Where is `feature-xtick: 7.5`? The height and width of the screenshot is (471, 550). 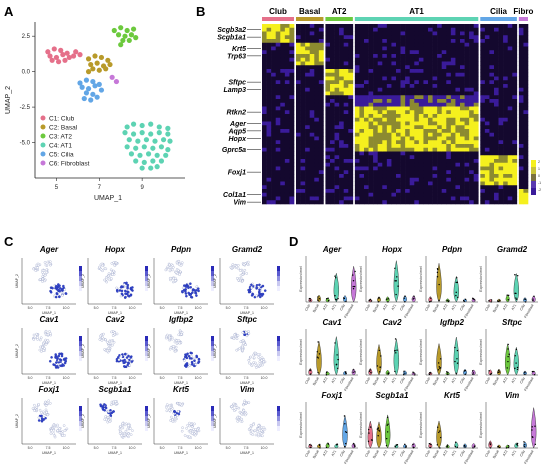 feature-xtick: 7.5 is located at coordinates (180, 448).